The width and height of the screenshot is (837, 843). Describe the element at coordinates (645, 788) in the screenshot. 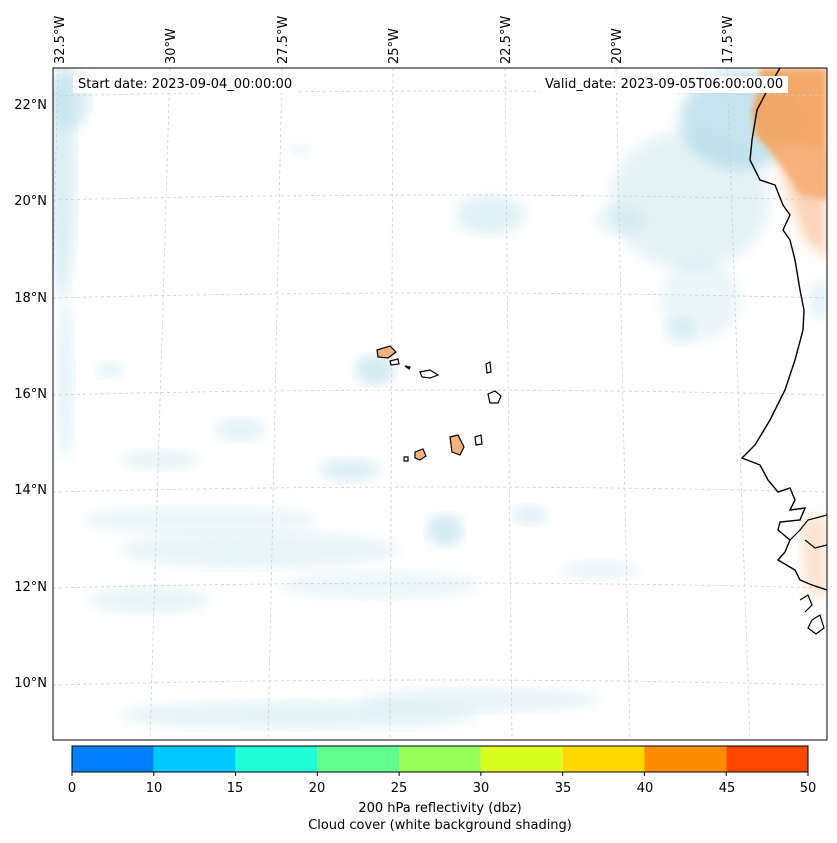

I see `colorbar-tick: 40` at that location.